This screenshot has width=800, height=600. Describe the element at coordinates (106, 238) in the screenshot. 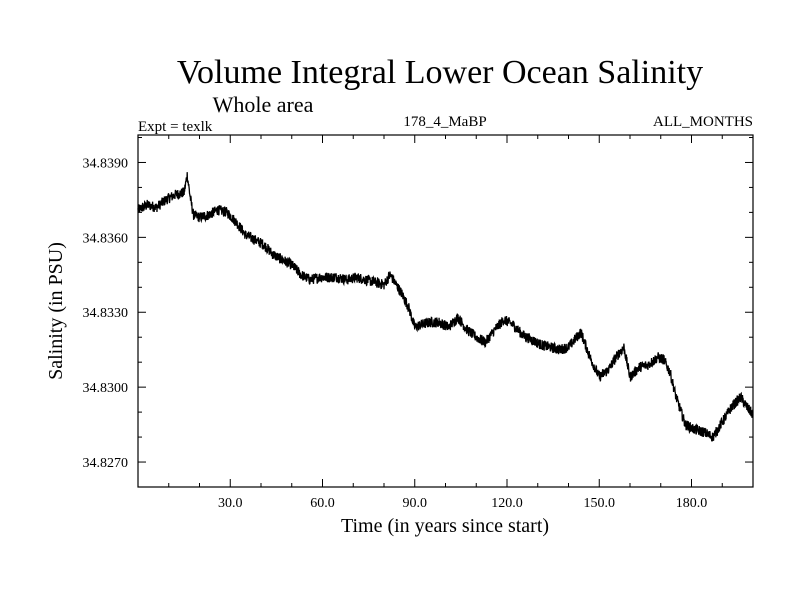

I see `y-tick-label: 34.8360` at that location.